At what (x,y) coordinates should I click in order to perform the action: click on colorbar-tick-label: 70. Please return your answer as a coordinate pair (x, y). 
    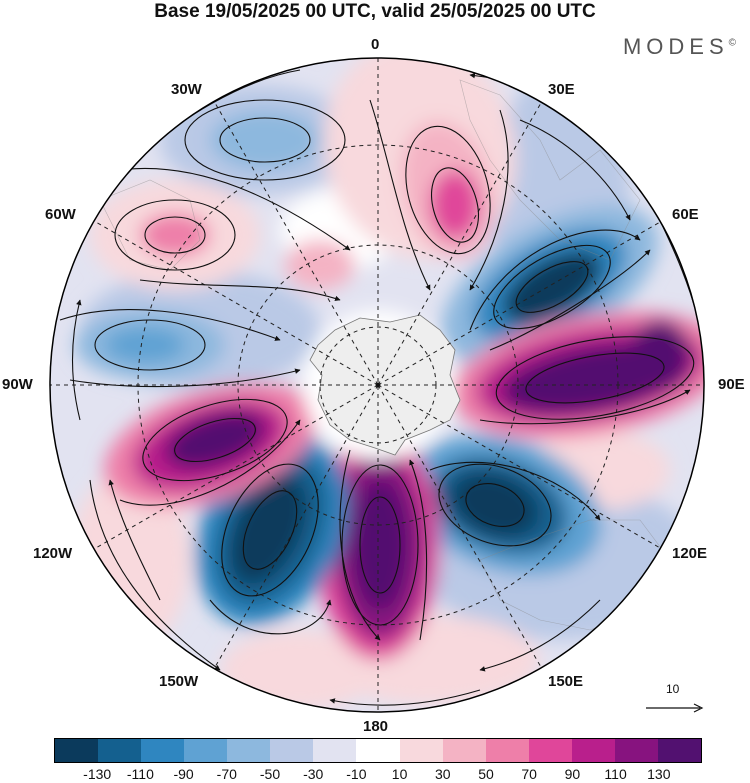
    Looking at the image, I should click on (529, 774).